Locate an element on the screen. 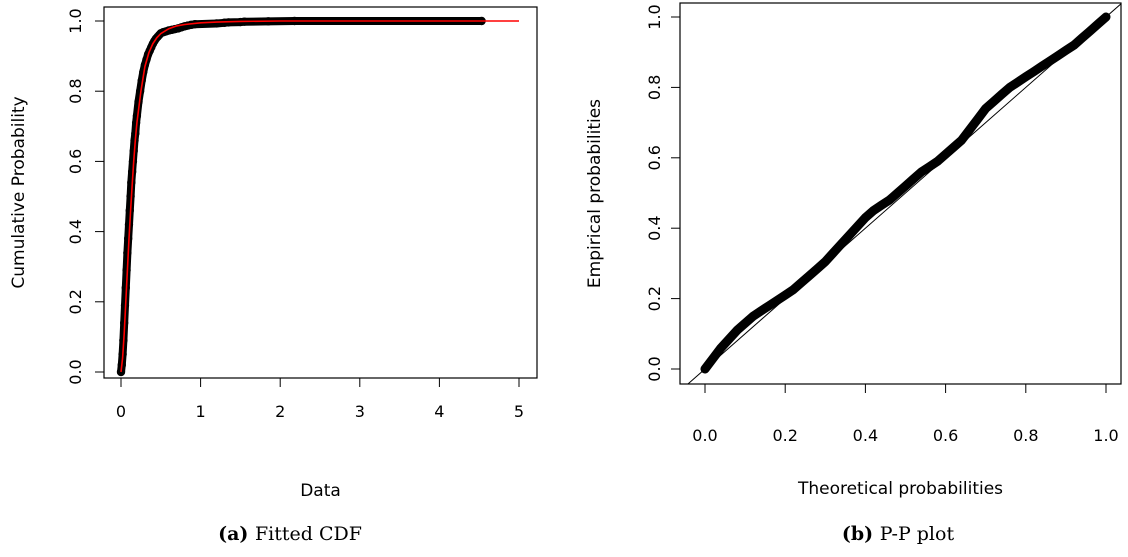  x-tick-label: 4 is located at coordinates (439, 411).